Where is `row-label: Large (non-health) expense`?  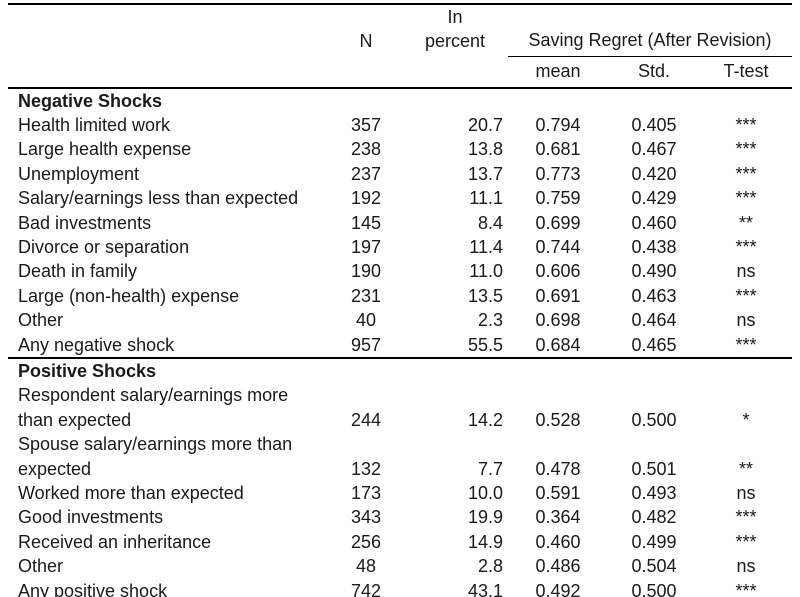
row-label: Large (non-health) expense is located at coordinates (129, 295).